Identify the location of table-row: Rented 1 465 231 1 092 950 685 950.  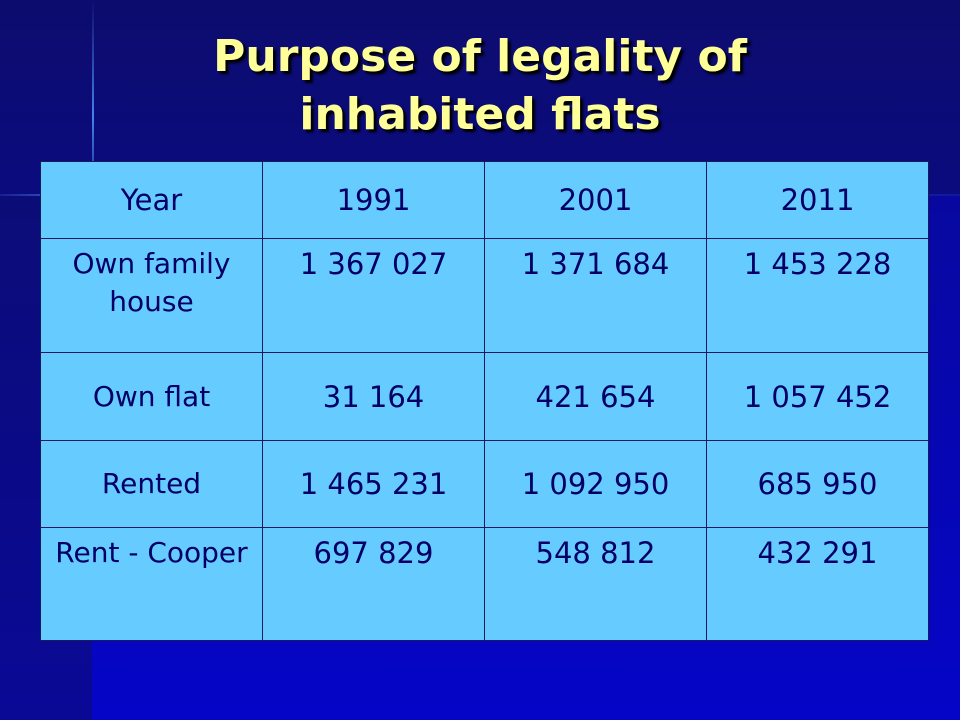
(484, 484).